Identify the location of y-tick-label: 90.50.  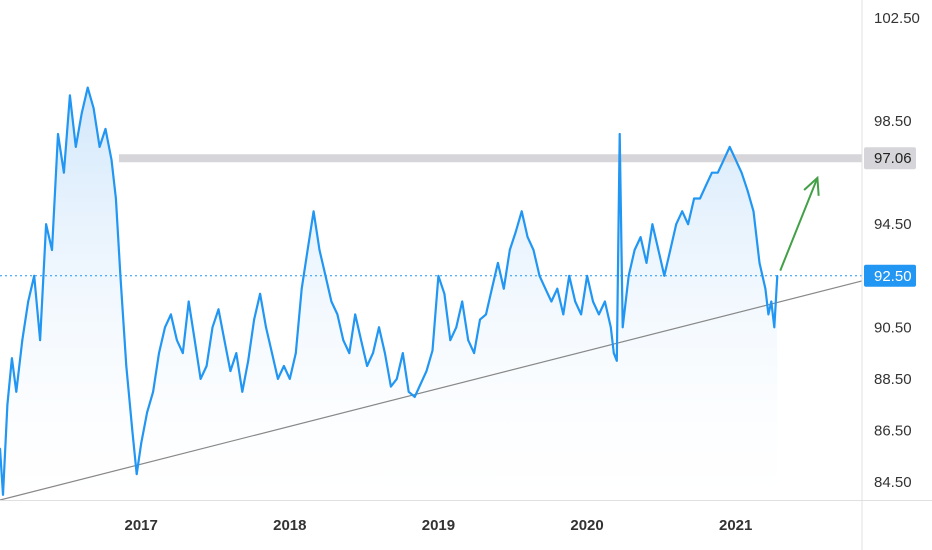
(893, 327).